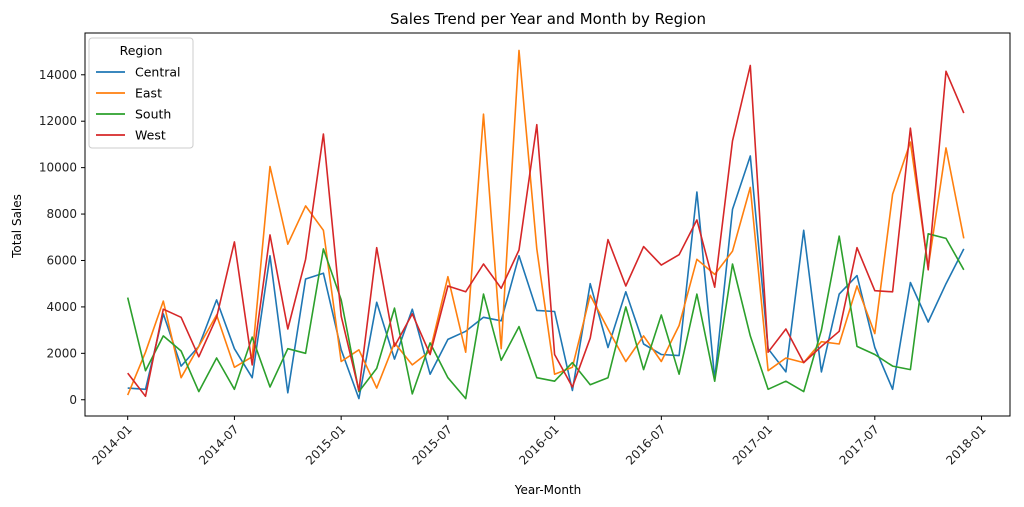 The width and height of the screenshot is (1024, 507). Describe the element at coordinates (58, 75) in the screenshot. I see `y-tick-label: 14000` at that location.